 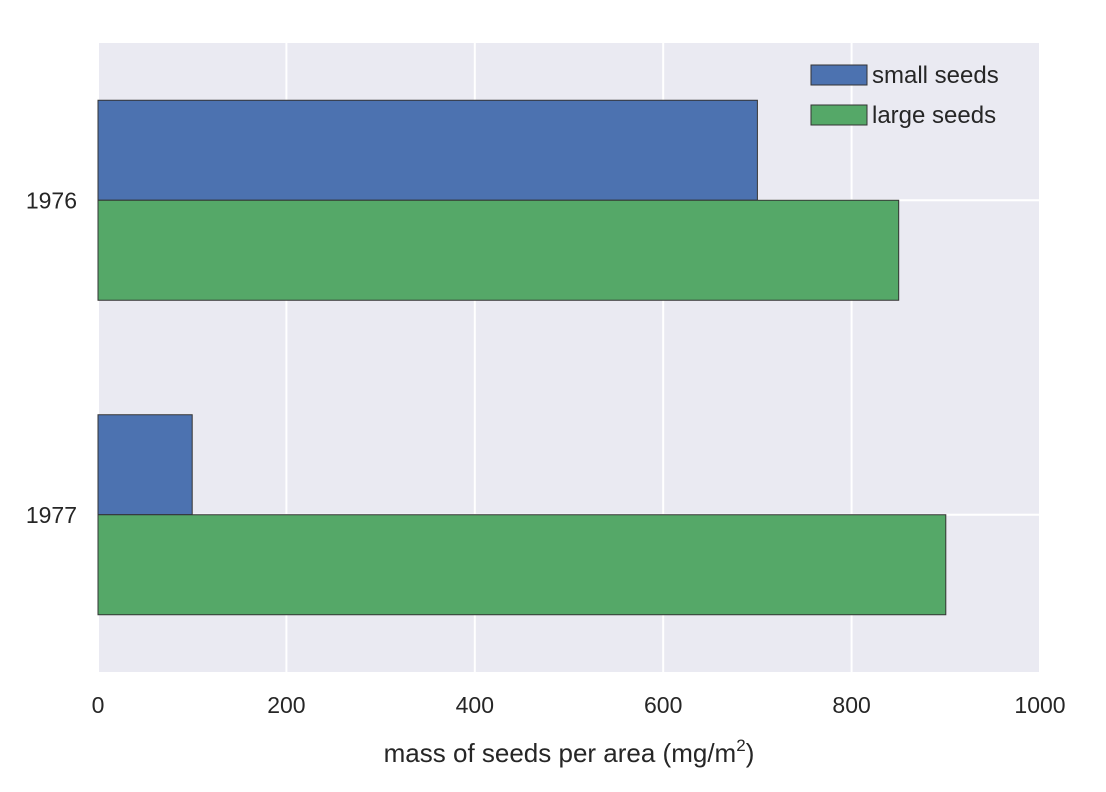 I want to click on x-tick-label-600: 600, so click(x=663, y=705).